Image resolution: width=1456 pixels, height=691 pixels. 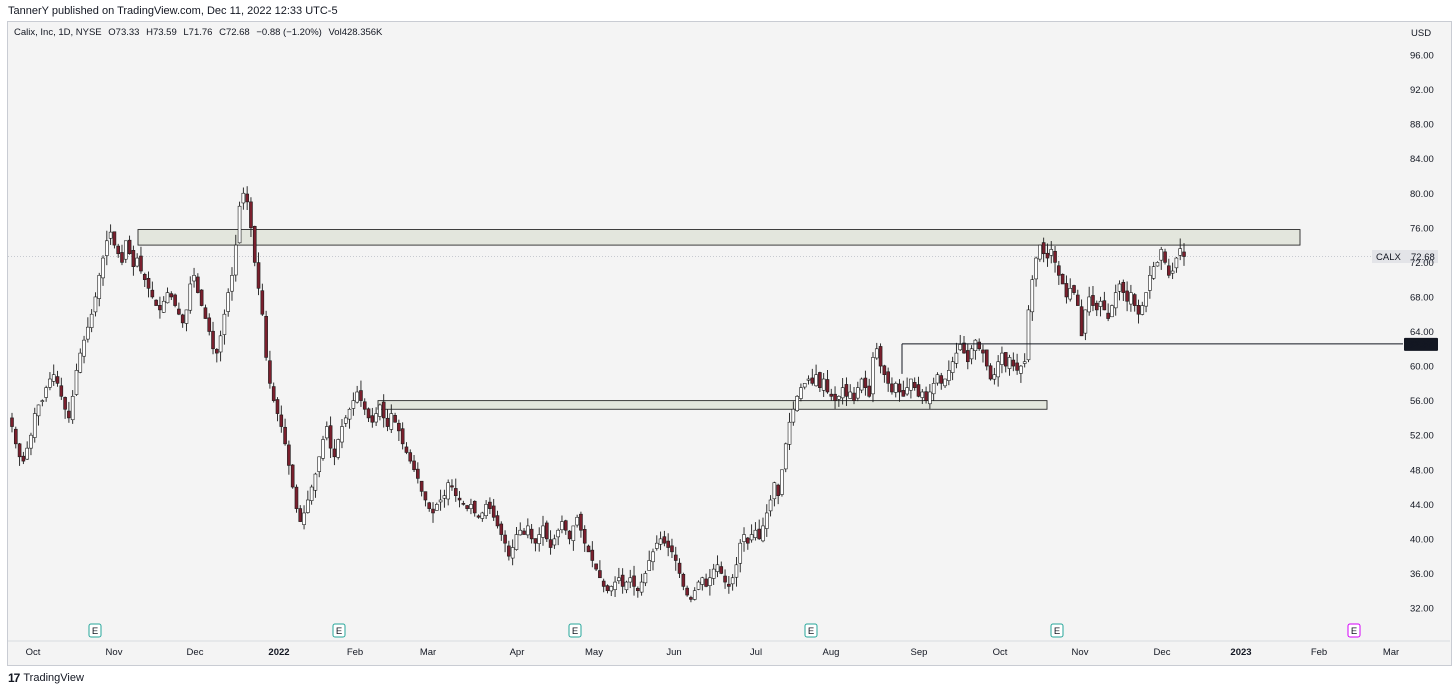 What do you see at coordinates (198, 32) in the screenshot?
I see `low-value: L71.76` at bounding box center [198, 32].